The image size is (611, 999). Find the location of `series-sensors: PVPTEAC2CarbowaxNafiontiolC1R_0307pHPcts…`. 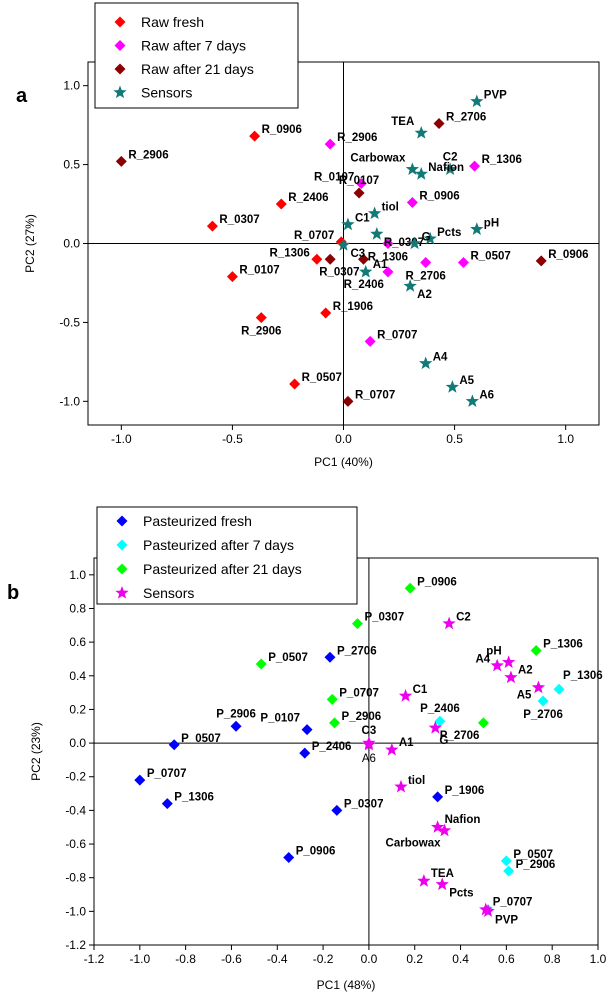

series-sensors: PVPTEAC2CarbowaxNafiontiolC1R_0307pHPcts… is located at coordinates (421, 248).